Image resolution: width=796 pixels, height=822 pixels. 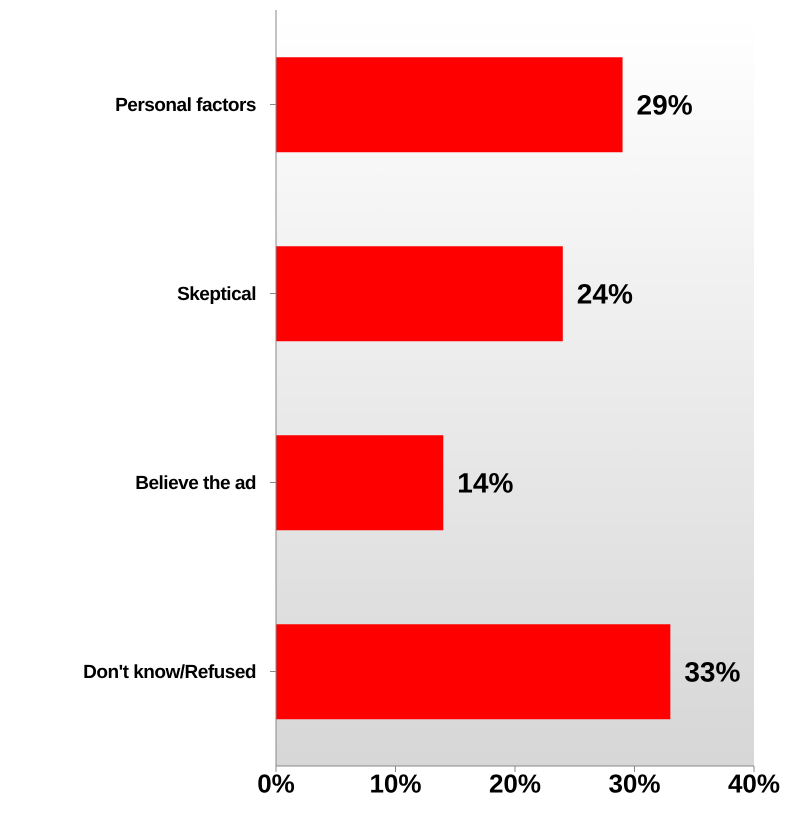 I want to click on x-tick-label: 10%, so click(x=395, y=783).